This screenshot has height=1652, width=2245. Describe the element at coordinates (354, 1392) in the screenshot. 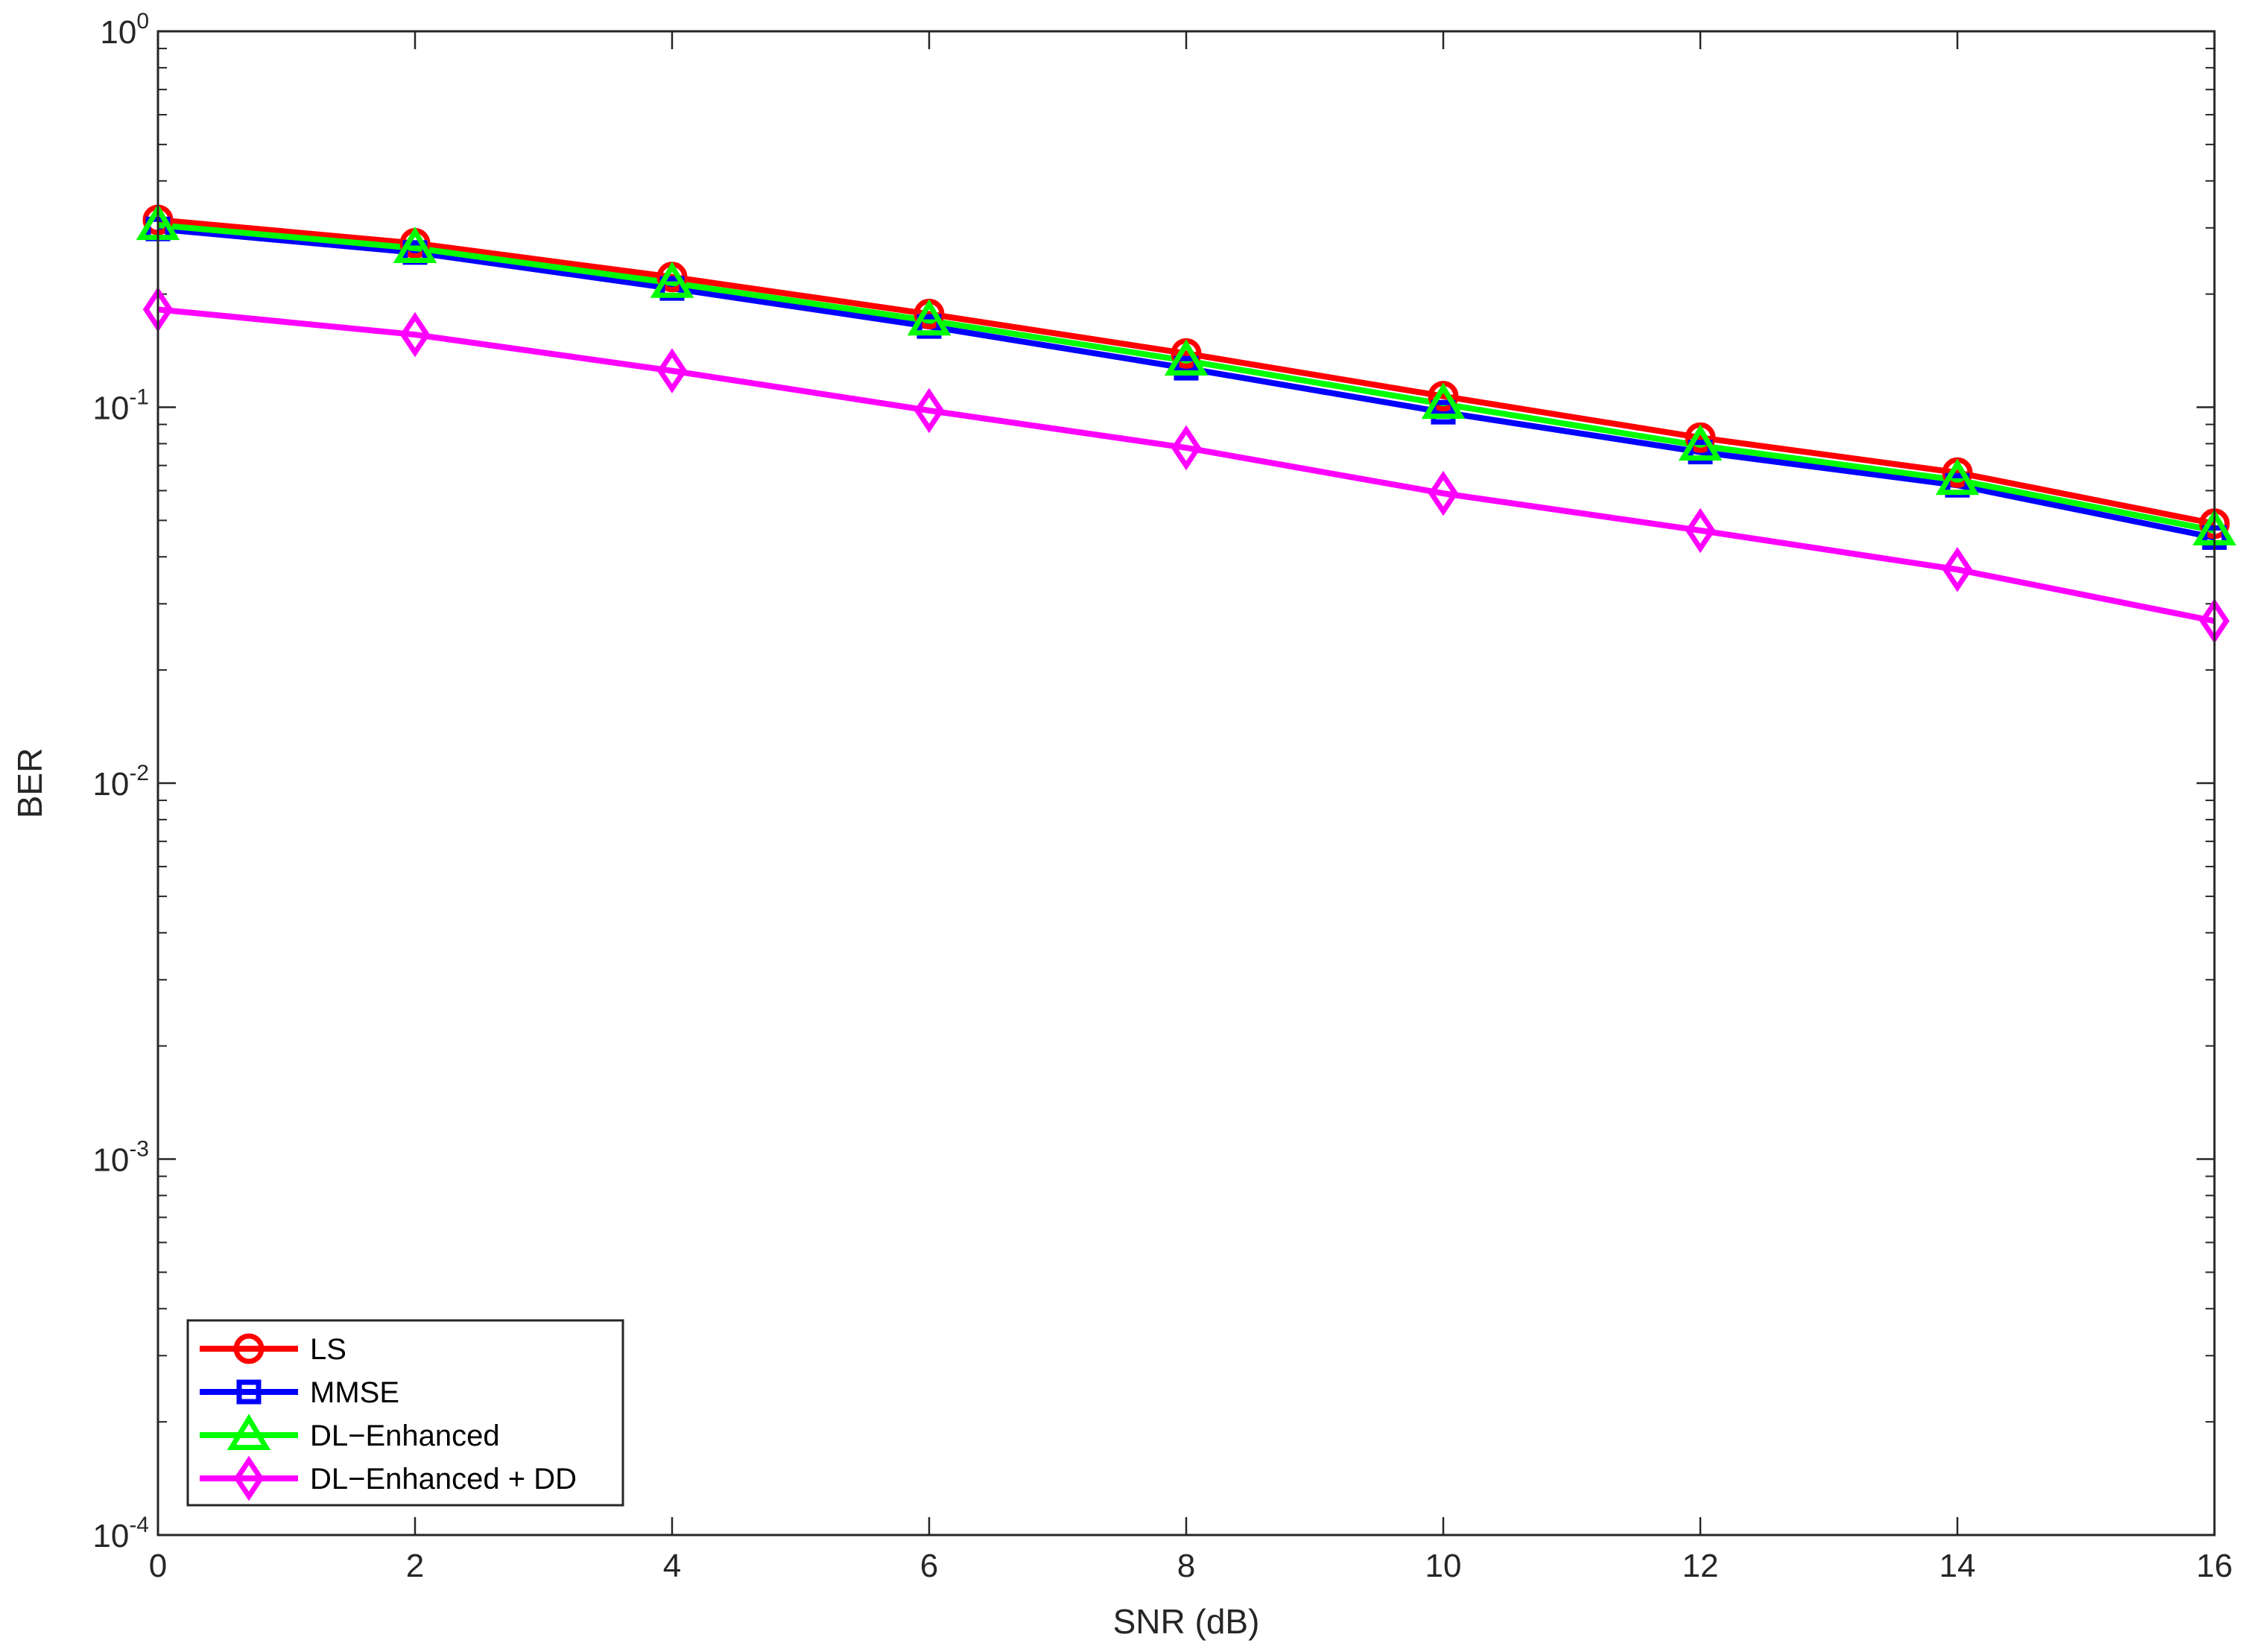

I see `legend-label-1: MMSE` at that location.